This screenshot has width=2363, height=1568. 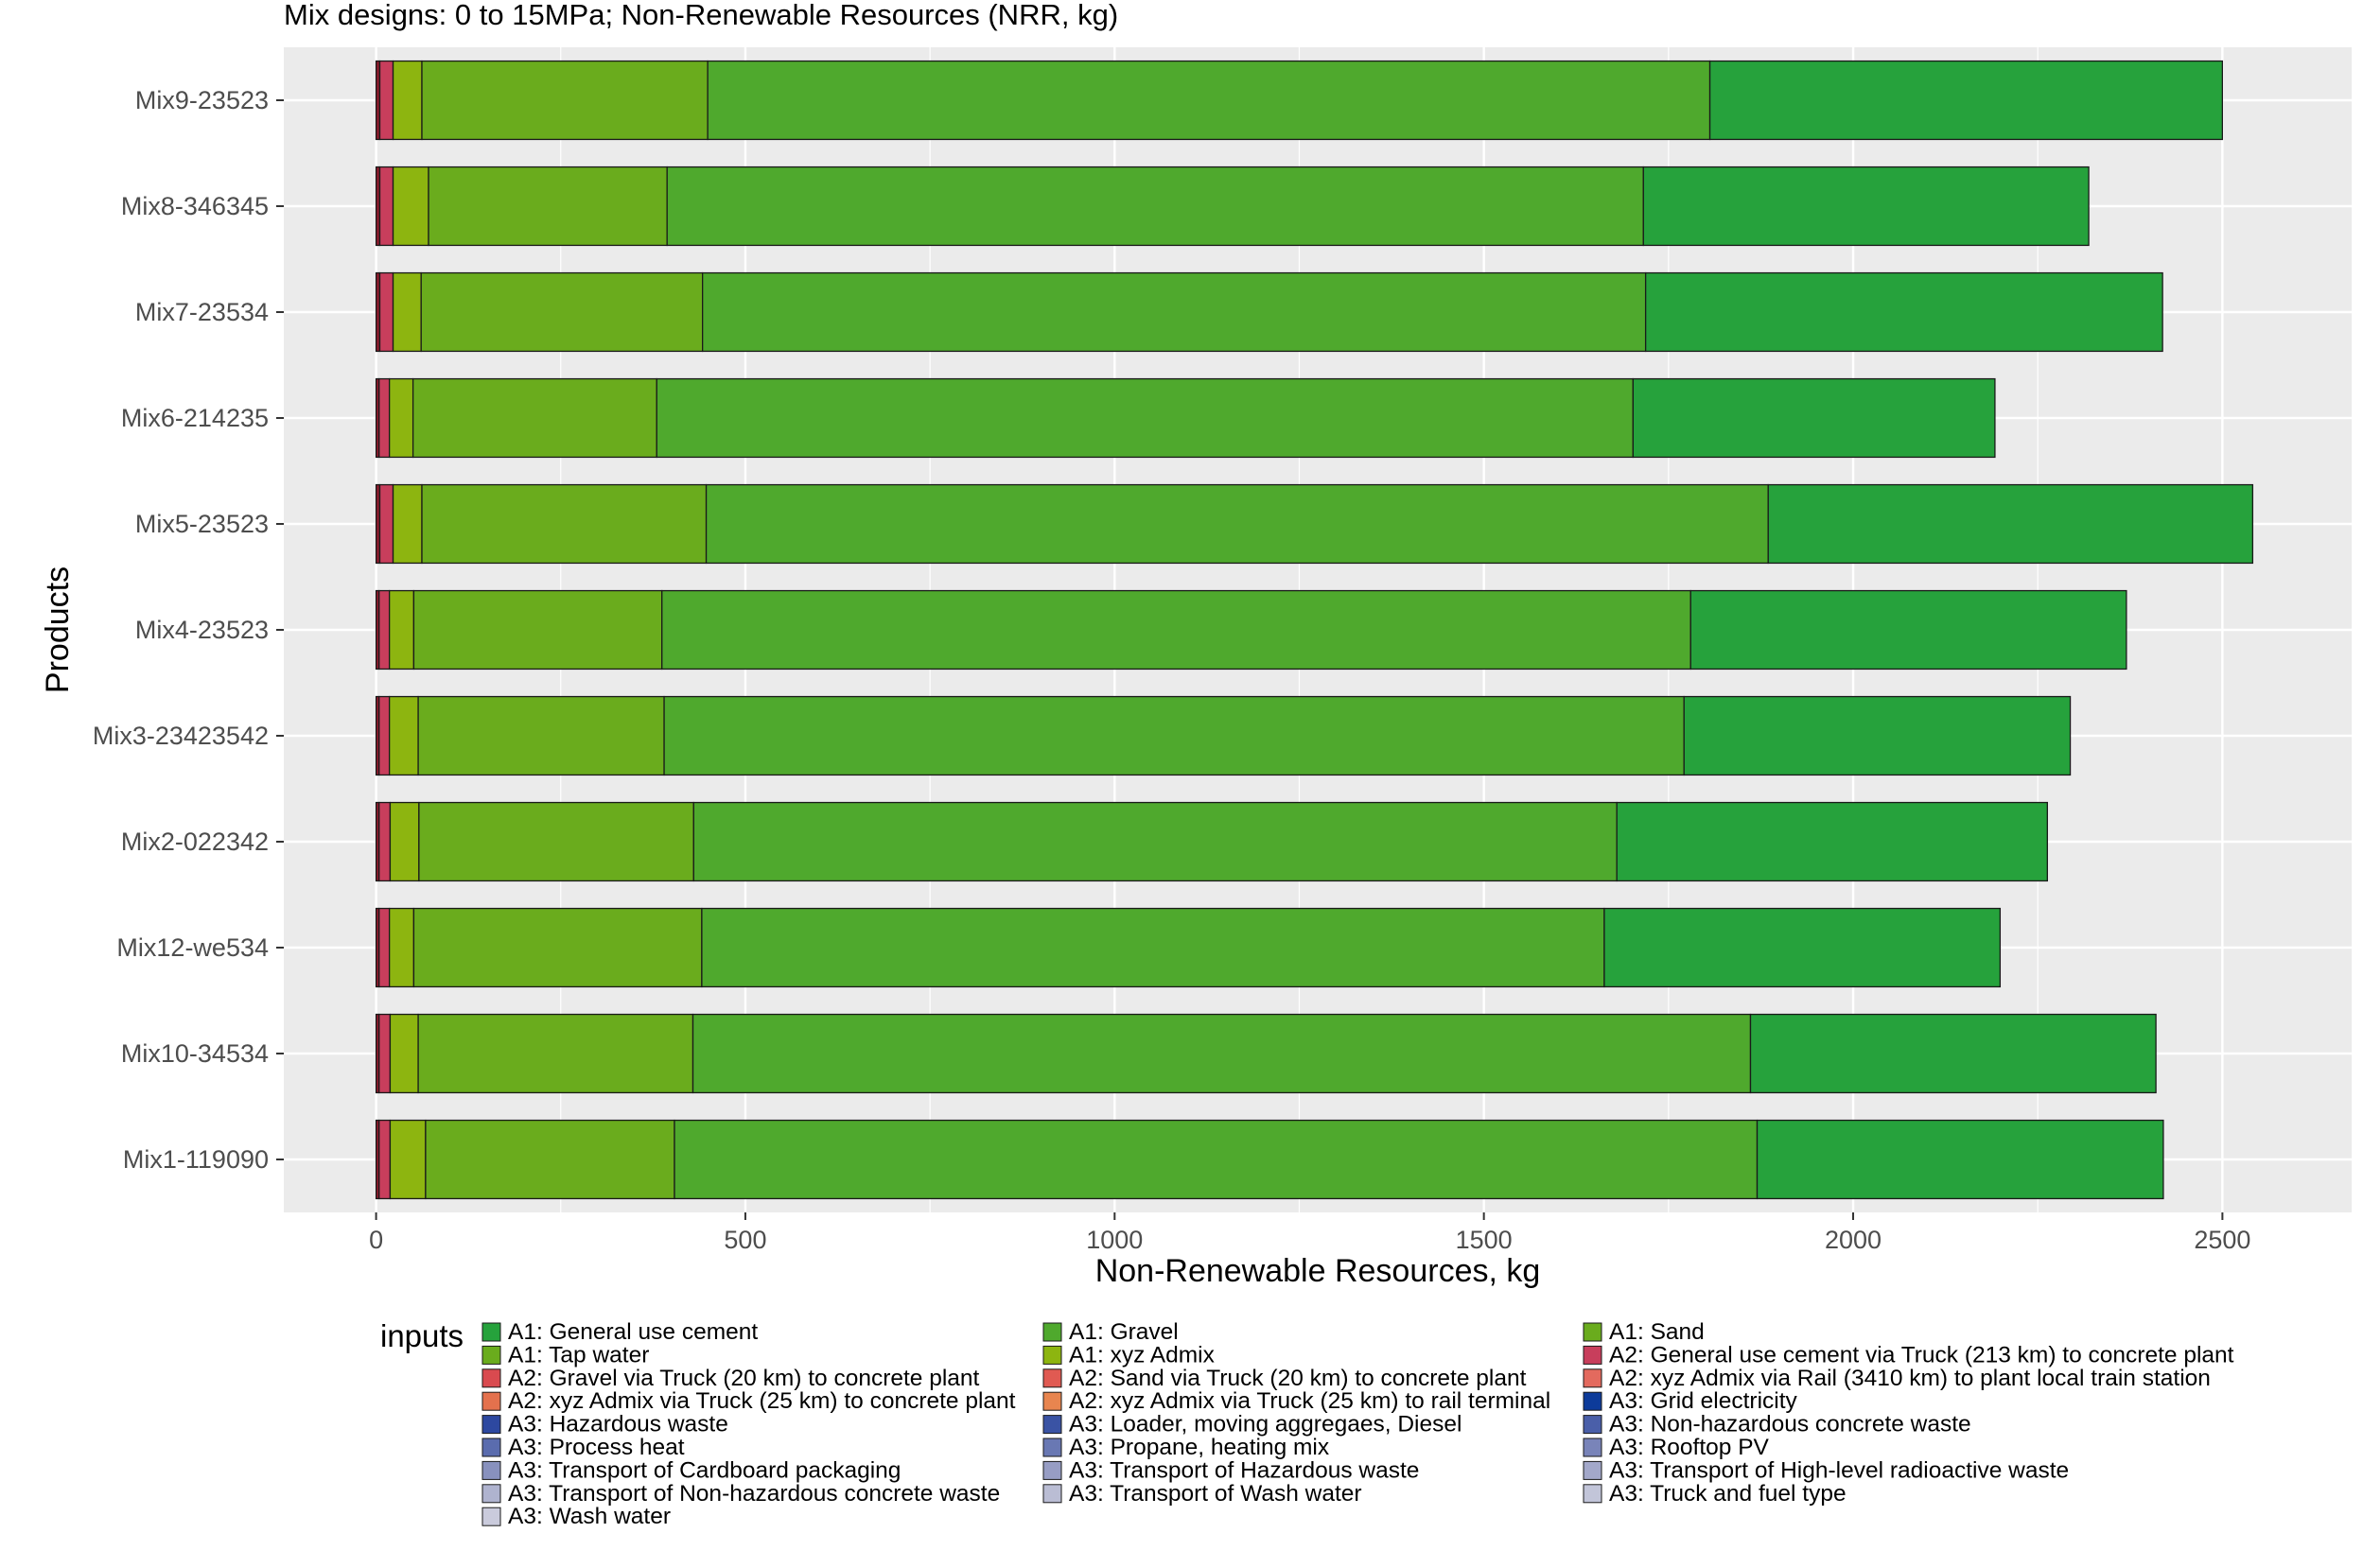 I want to click on legend-label: A3: Propane, heating mix, so click(x=1199, y=1448).